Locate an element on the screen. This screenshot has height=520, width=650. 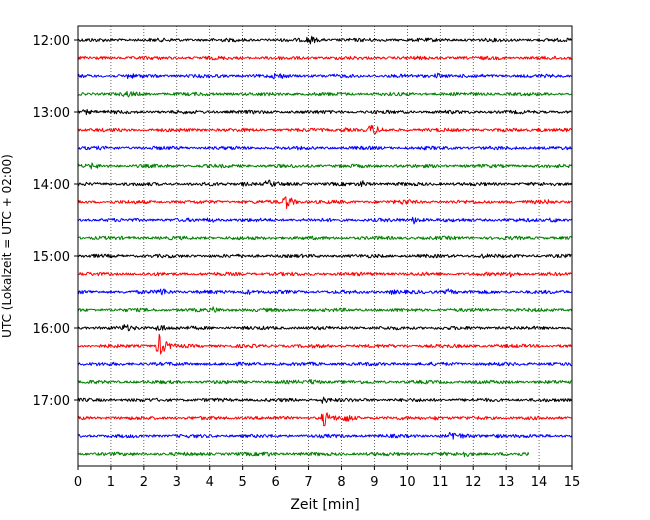
x-tick-label: 6 is located at coordinates (275, 482).